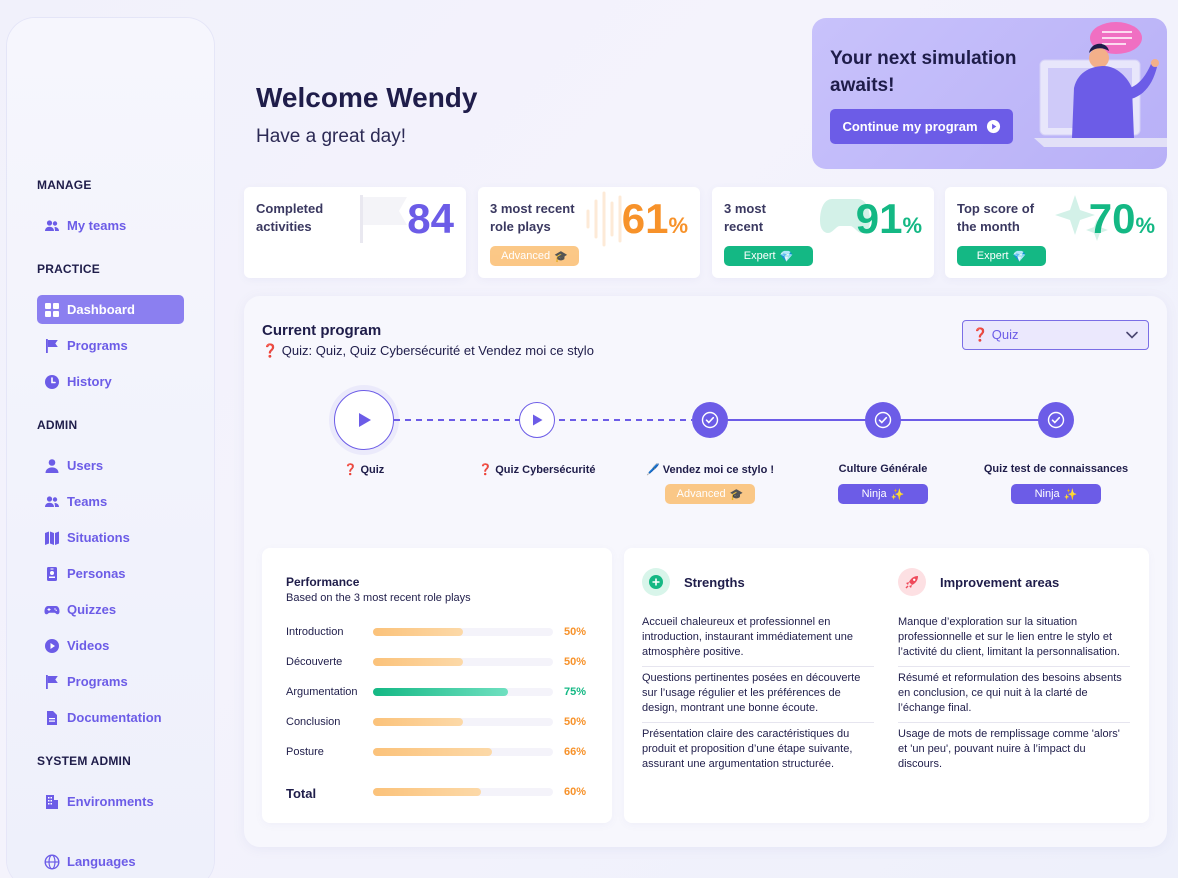 The height and width of the screenshot is (878, 1178). Describe the element at coordinates (322, 330) in the screenshot. I see `program-title: Current program` at that location.